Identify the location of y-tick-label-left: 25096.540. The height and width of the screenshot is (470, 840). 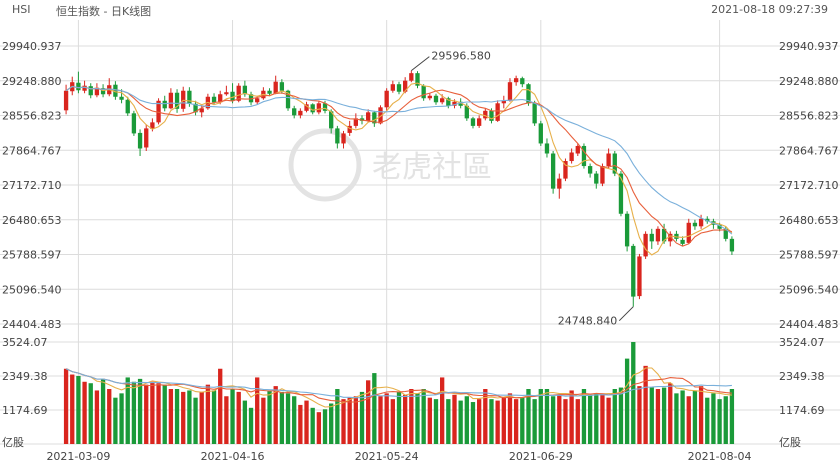
(32, 289).